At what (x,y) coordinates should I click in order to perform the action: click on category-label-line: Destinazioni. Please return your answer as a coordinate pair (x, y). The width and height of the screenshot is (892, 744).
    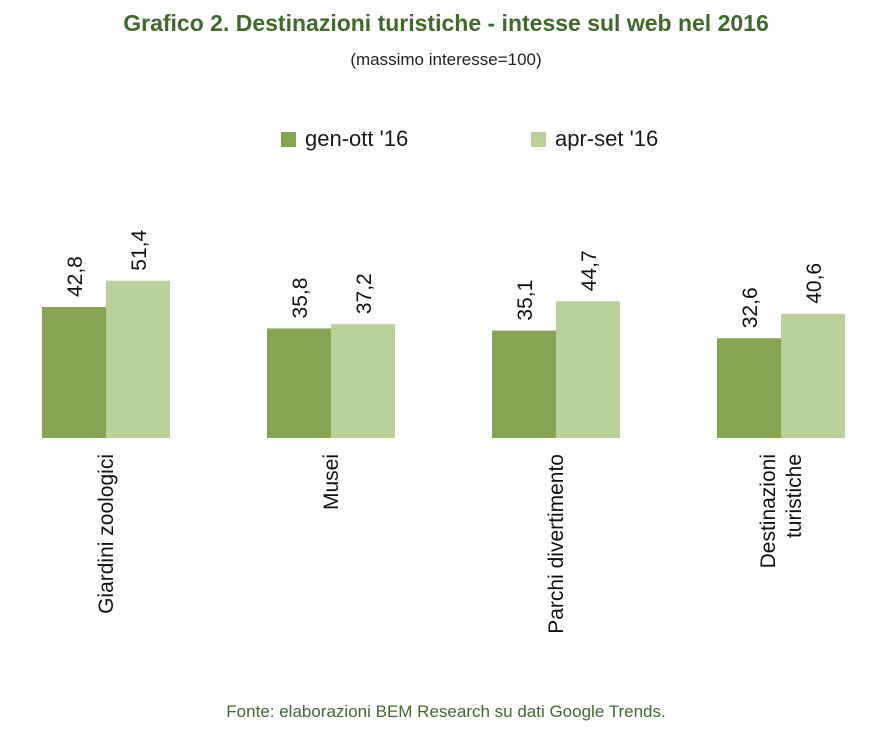
    Looking at the image, I should click on (768, 511).